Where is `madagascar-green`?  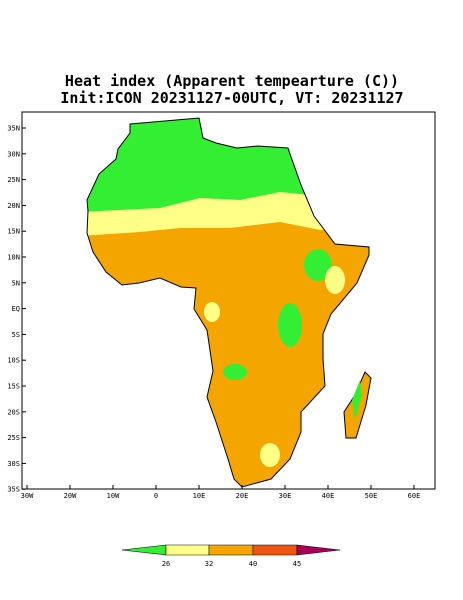 madagascar-green is located at coordinates (357, 400).